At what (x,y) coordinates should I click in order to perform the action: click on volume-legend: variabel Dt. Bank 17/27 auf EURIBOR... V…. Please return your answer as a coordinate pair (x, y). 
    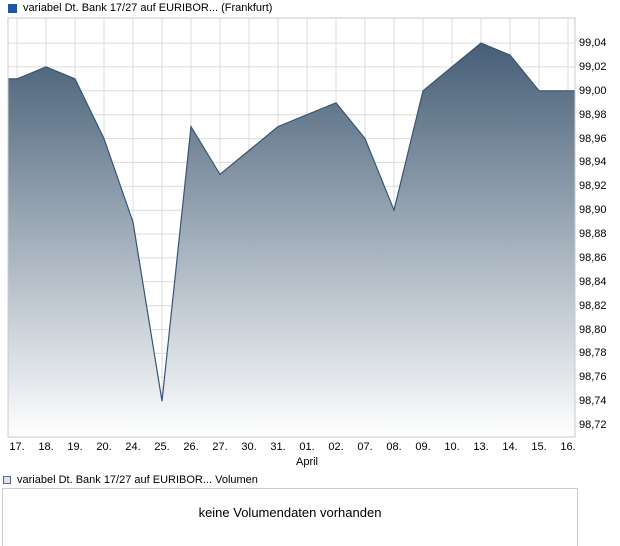
    Looking at the image, I should click on (130, 480).